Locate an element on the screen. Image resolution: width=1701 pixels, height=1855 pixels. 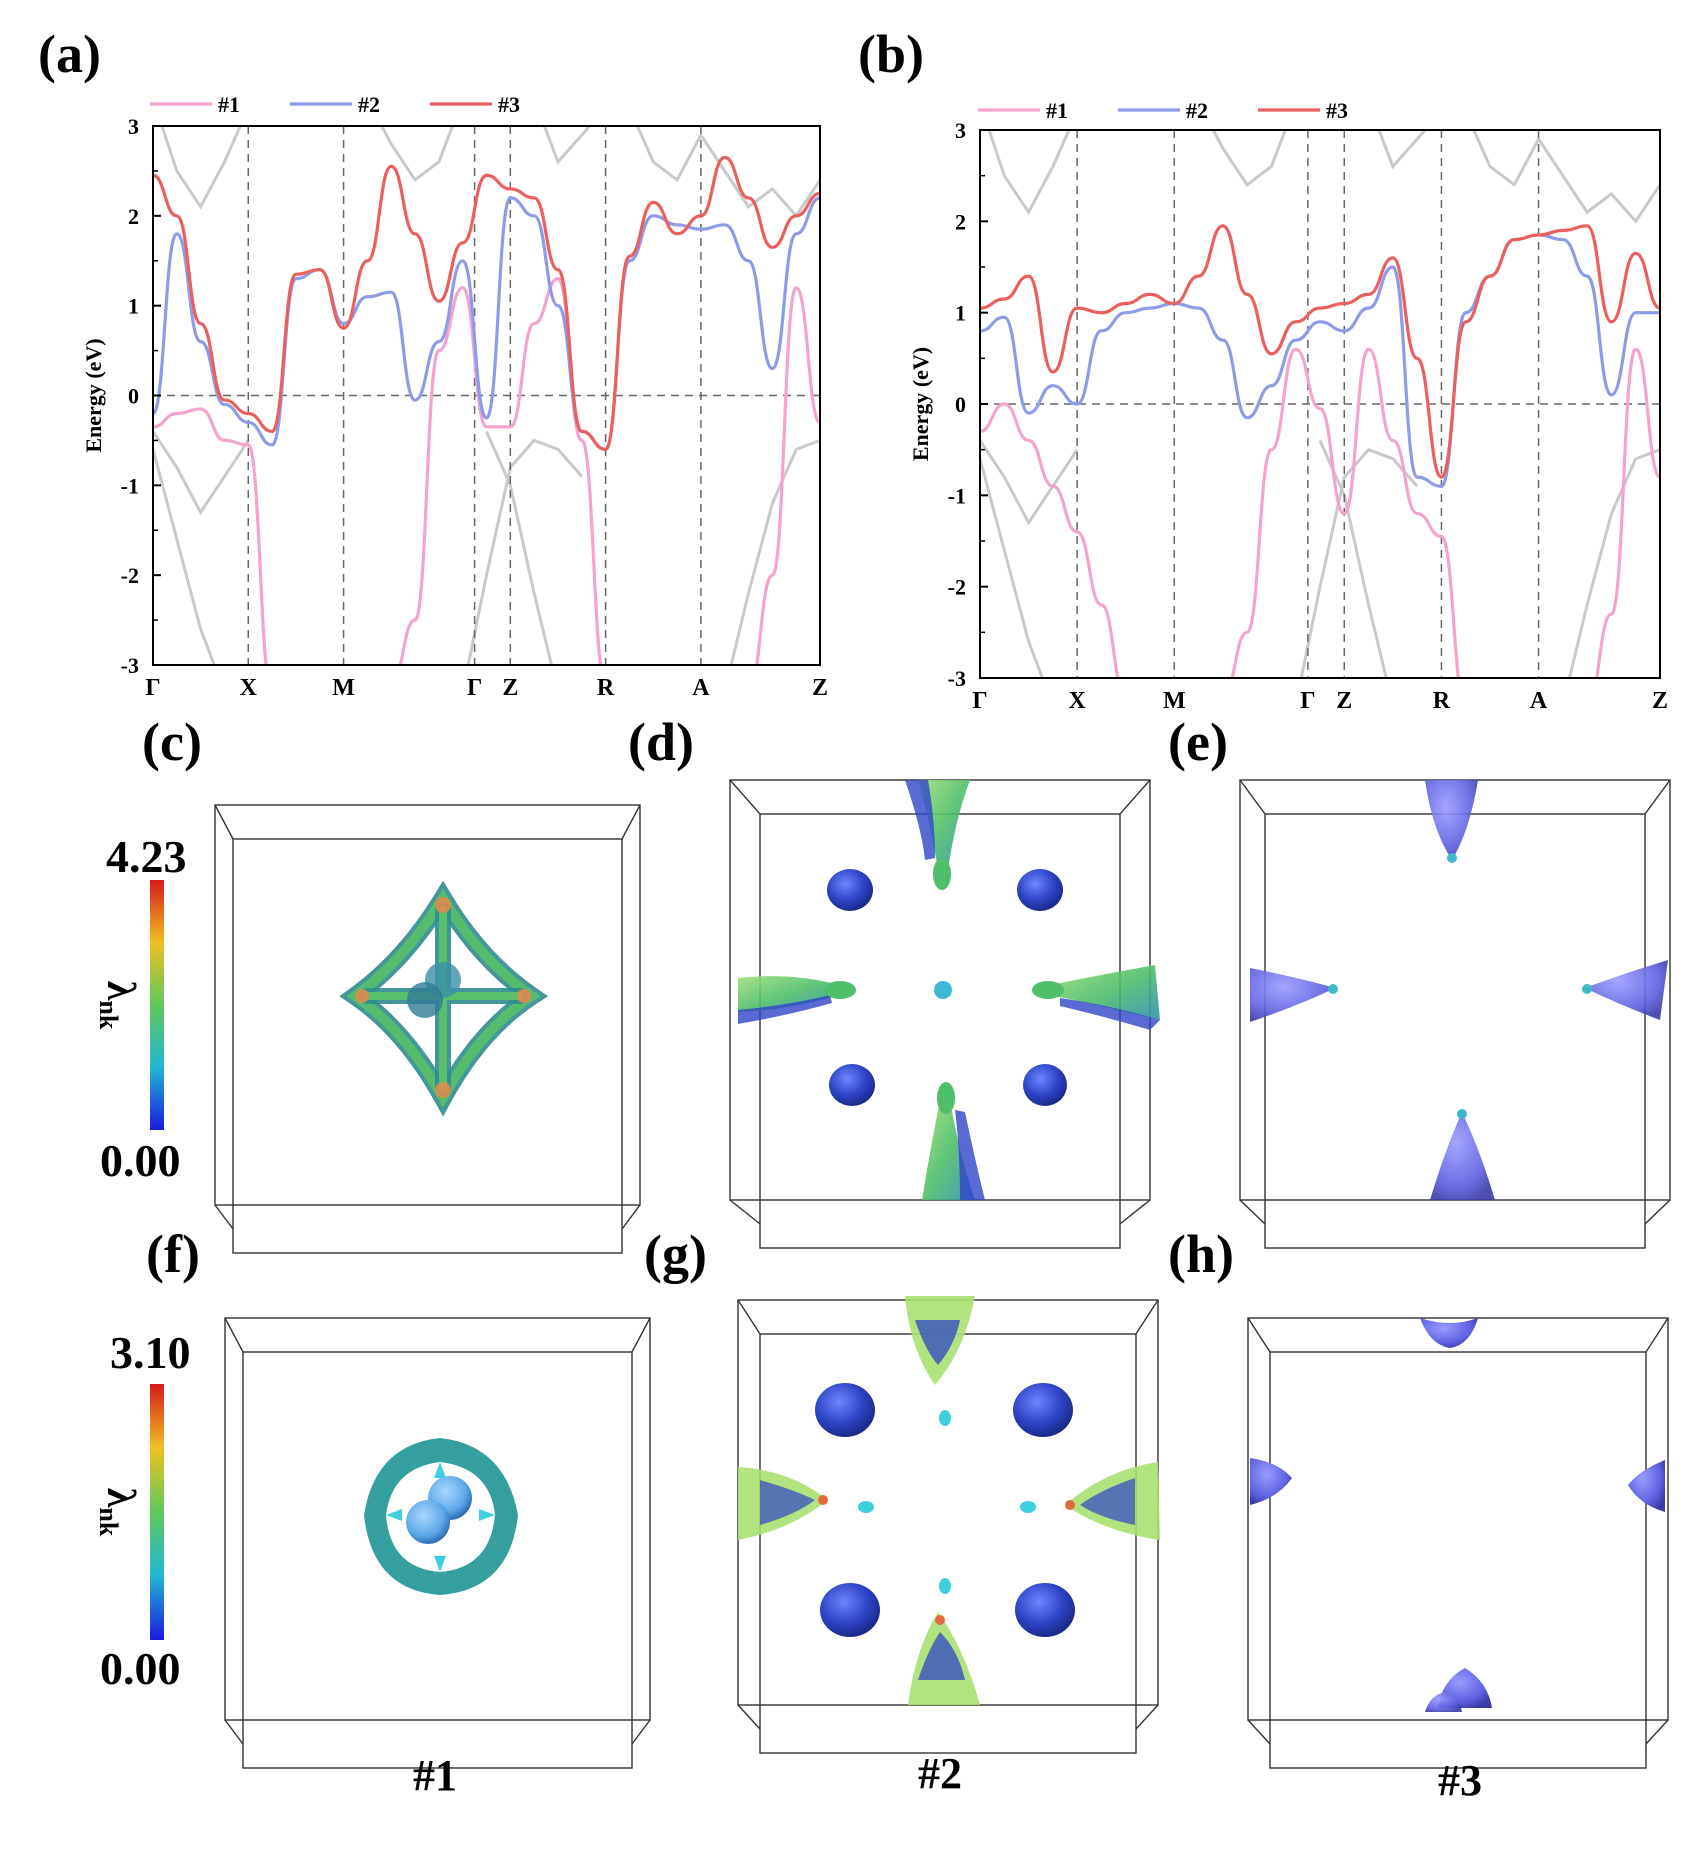
fs-d-right-sheets is located at coordinates (1096, 997).